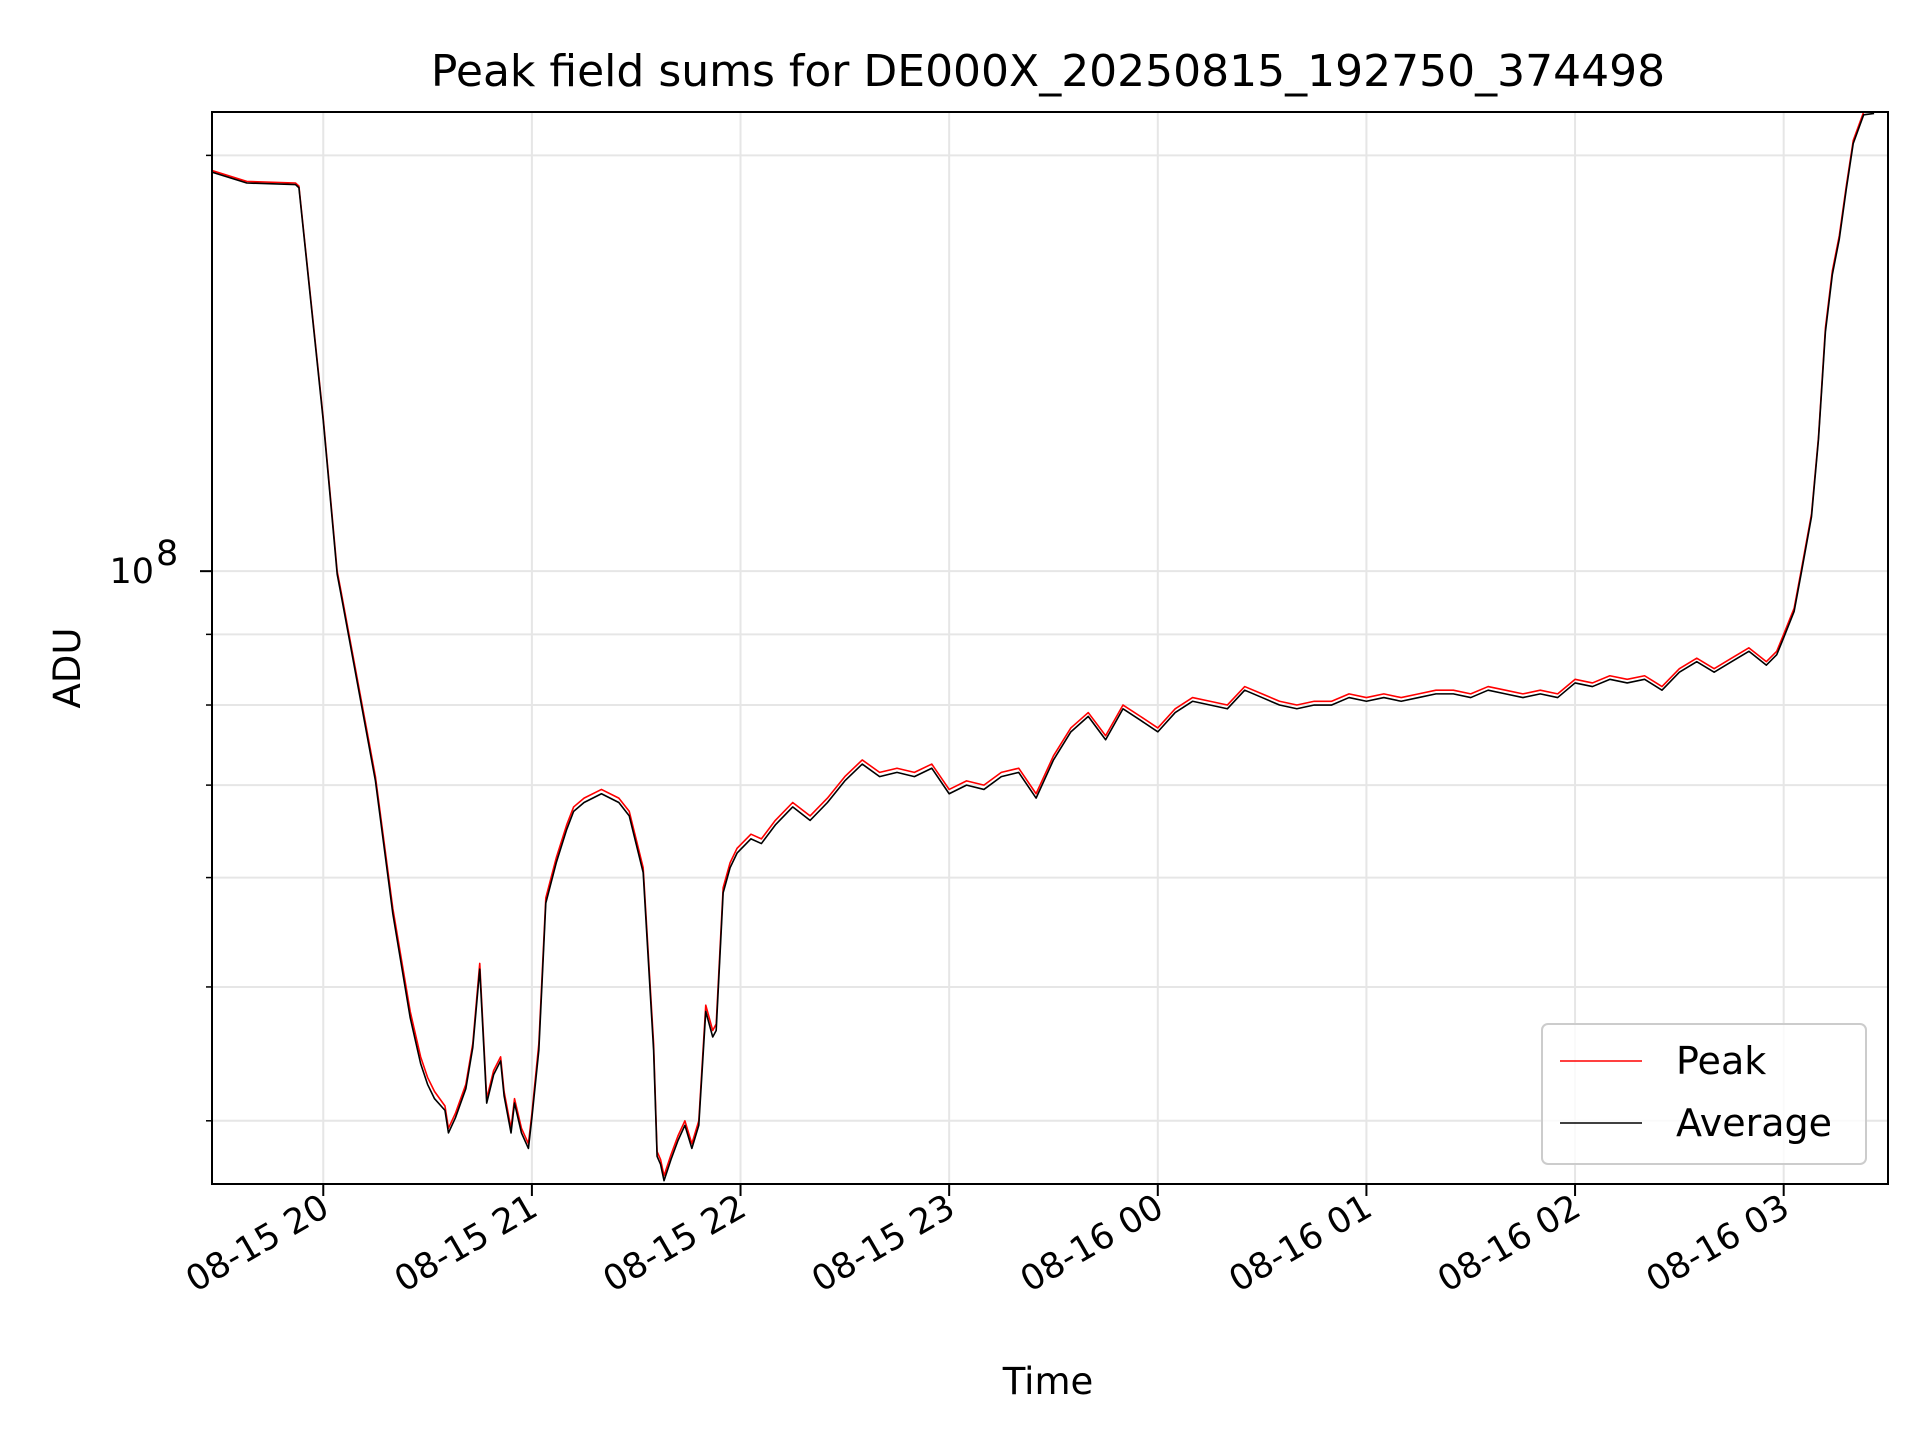 The height and width of the screenshot is (1440, 1920). What do you see at coordinates (160, 638) in the screenshot?
I see `y-axis-ticks: 10 8` at bounding box center [160, 638].